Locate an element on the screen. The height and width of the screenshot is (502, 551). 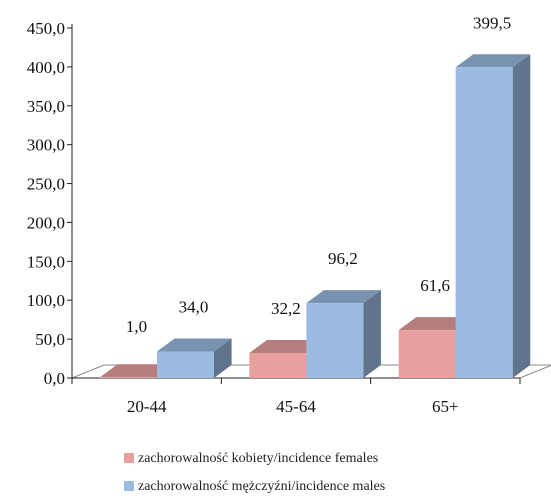
data-label: 32,2 is located at coordinates (286, 308).